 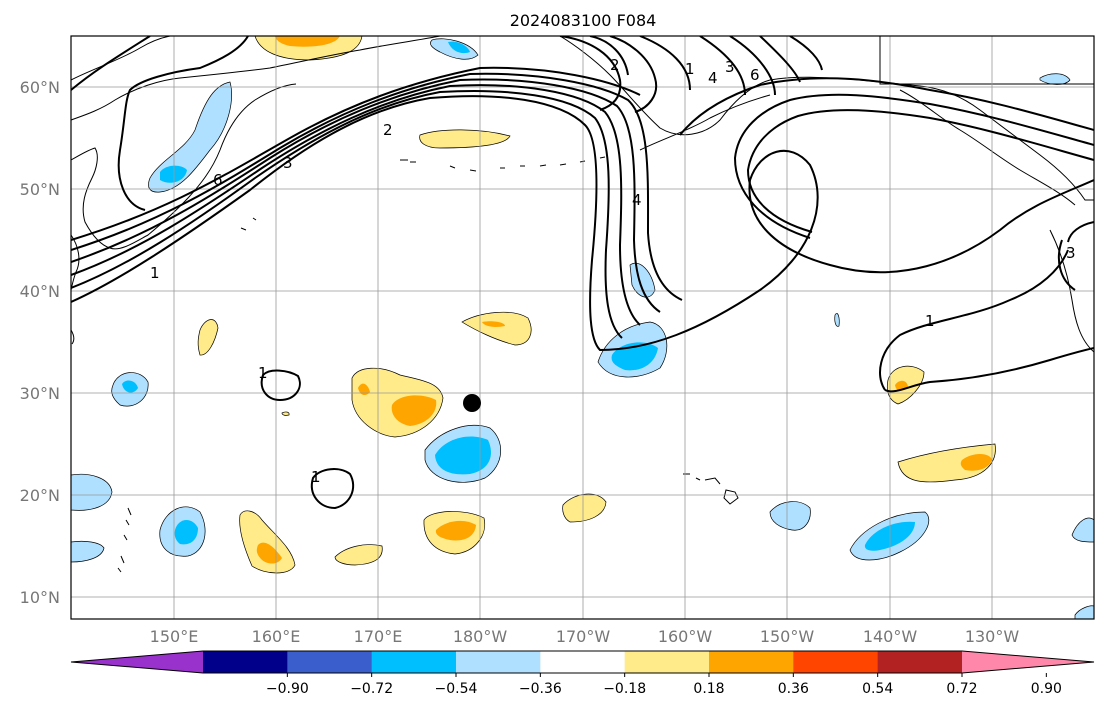 I want to click on lat-label: 20°N, so click(x=40, y=495).